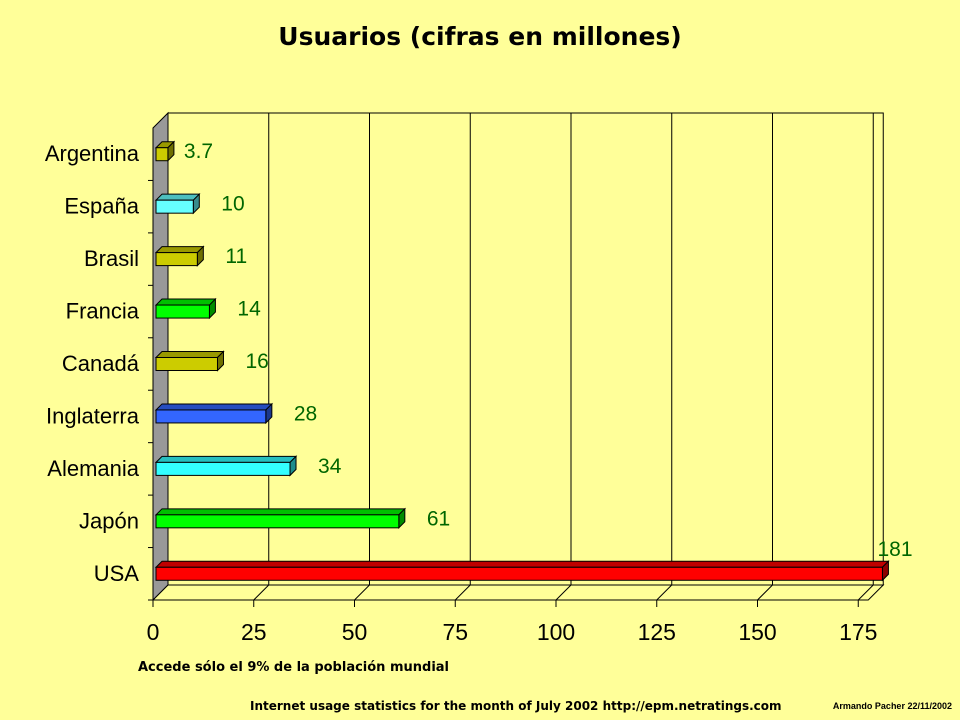 The image size is (960, 720). Describe the element at coordinates (93, 415) in the screenshot. I see `category-label: Inglaterra` at that location.